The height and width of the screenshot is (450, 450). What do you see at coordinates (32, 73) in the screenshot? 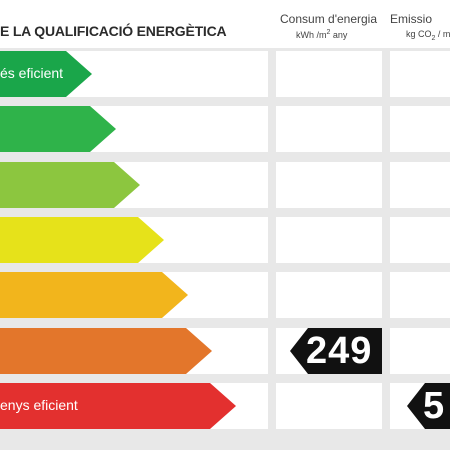
I see `class-arrow-label: és eficient` at bounding box center [32, 73].